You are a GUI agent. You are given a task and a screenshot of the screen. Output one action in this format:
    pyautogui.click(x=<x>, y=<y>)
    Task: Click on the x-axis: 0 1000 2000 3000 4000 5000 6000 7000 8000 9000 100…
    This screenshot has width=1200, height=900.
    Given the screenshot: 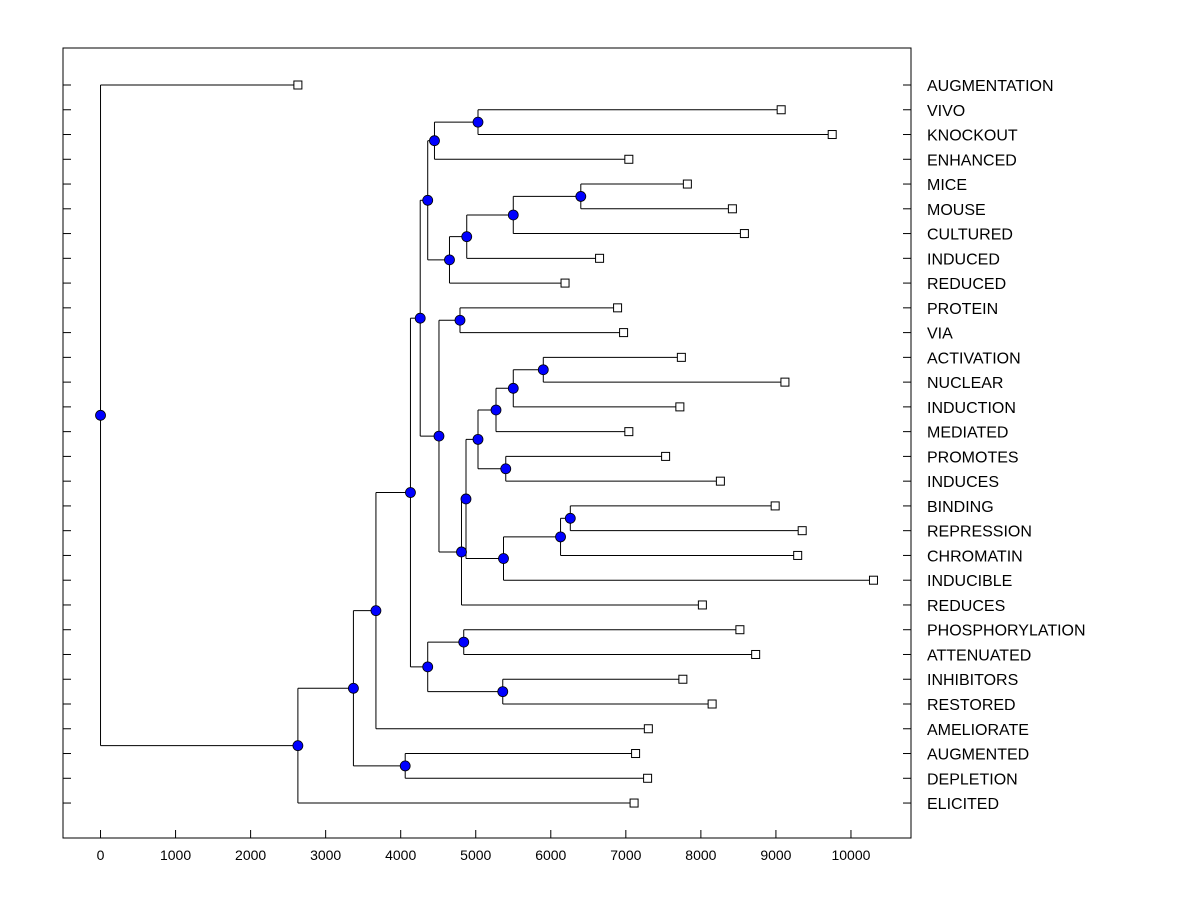 What is the action you would take?
    pyautogui.click(x=484, y=846)
    